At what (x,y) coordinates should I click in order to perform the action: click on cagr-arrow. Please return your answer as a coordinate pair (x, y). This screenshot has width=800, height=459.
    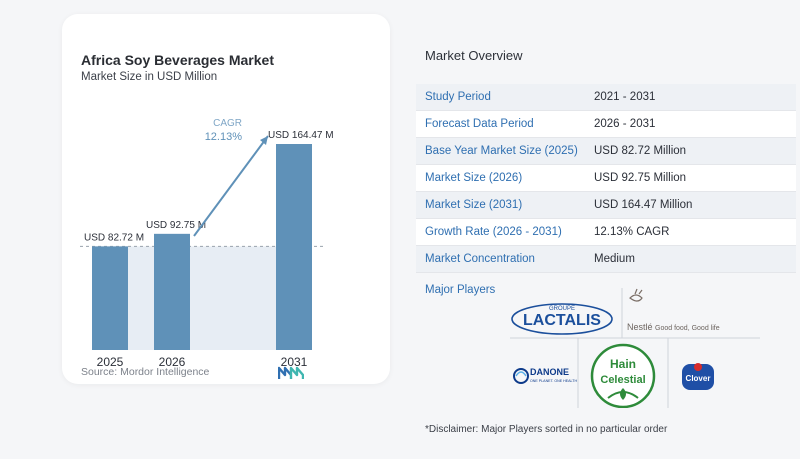
    Looking at the image, I should click on (231, 186).